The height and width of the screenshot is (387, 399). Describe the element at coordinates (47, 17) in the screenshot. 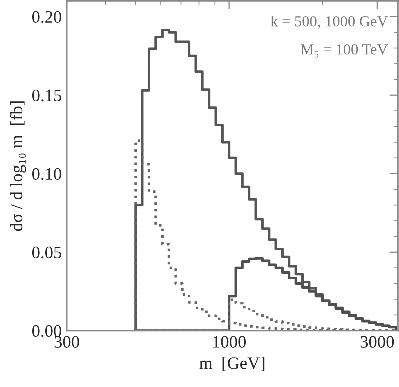

I see `y-tick-label: 0.20` at that location.